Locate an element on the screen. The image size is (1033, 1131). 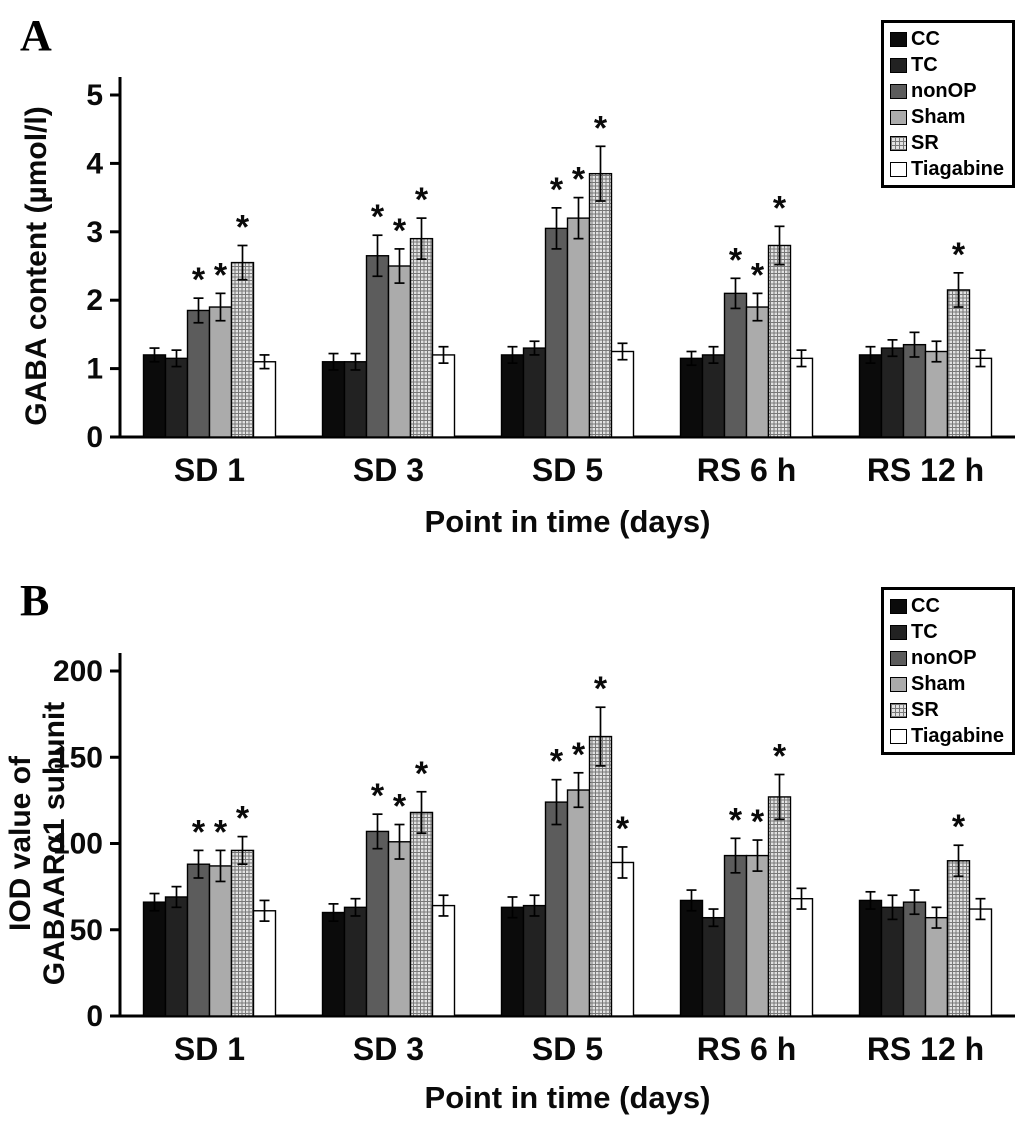
panel-a-legend: CC TC nonOP Sham SR Tiagabine is located at coordinates (948, 104).